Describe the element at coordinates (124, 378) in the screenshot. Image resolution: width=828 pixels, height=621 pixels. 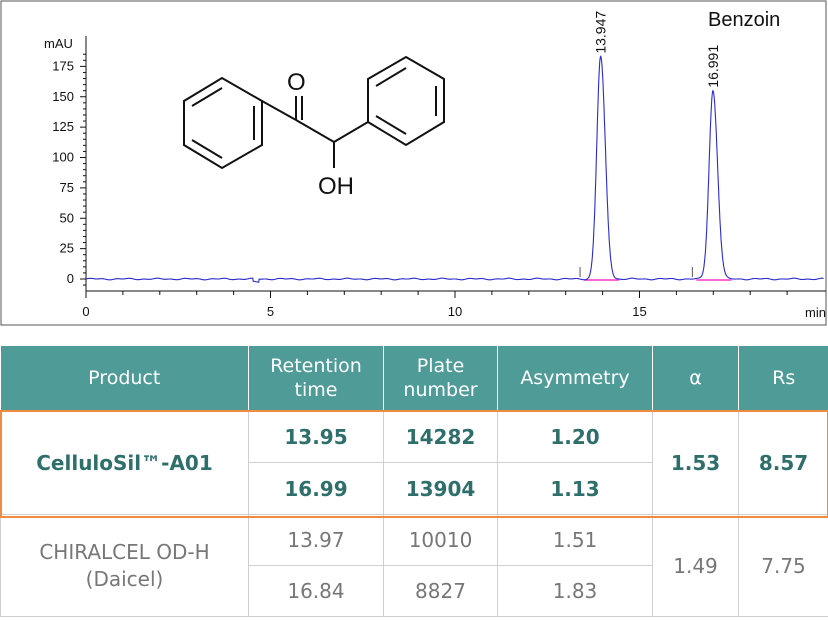
I see `header-product: Product` at that location.